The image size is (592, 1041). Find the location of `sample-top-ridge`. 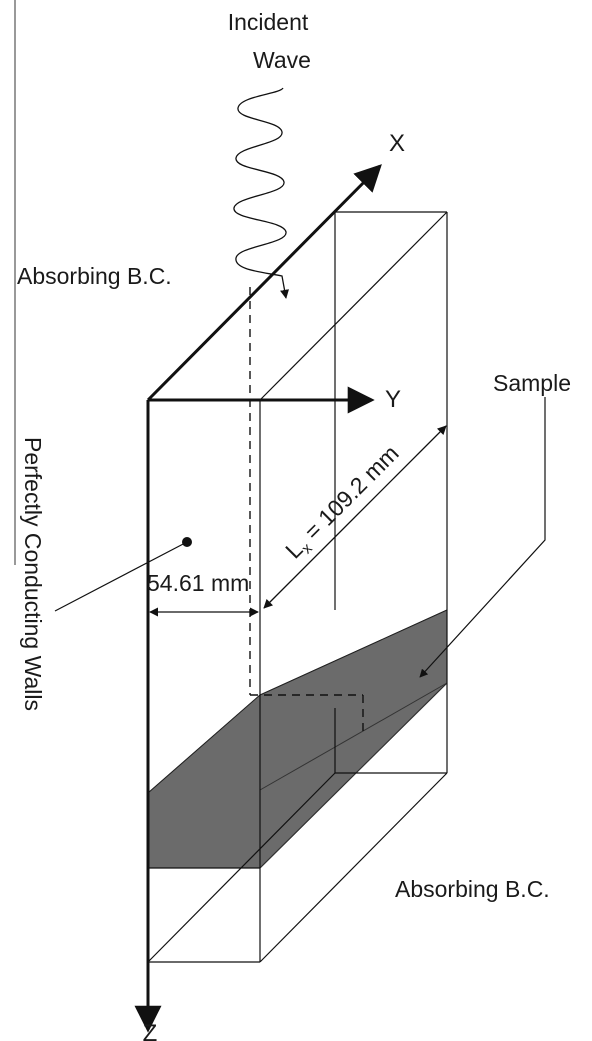

sample-top-ridge is located at coordinates (353, 736).